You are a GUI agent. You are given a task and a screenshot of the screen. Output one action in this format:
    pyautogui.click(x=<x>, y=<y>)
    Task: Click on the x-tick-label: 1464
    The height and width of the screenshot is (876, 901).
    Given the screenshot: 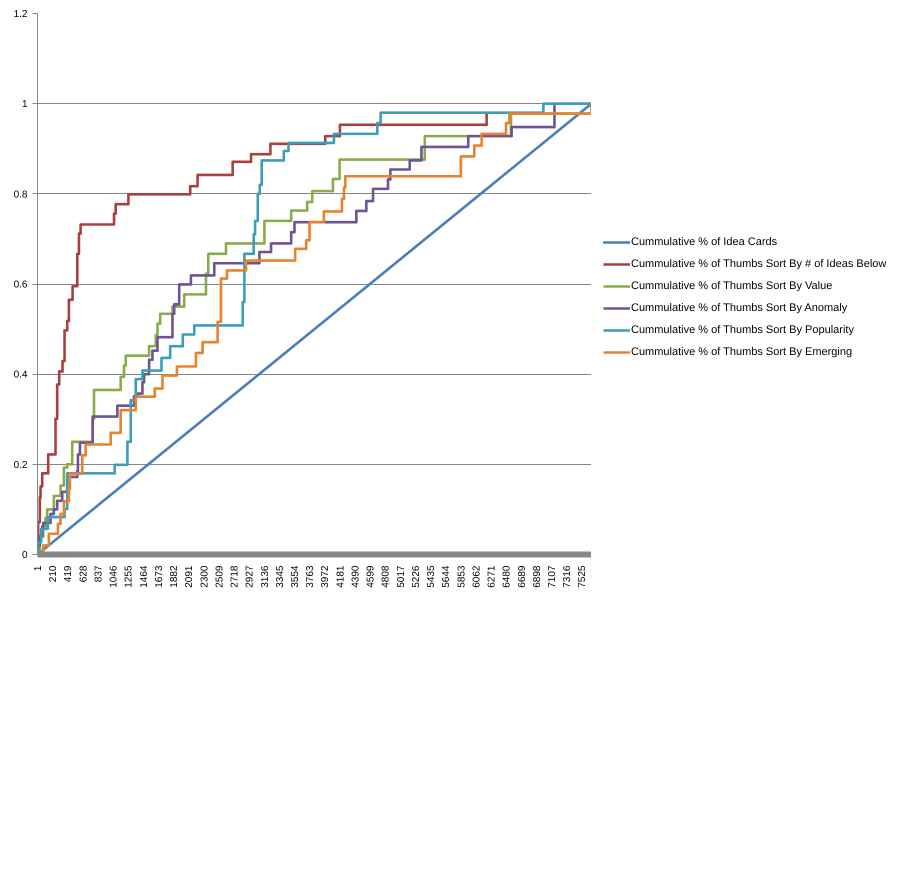 What is the action you would take?
    pyautogui.click(x=144, y=576)
    